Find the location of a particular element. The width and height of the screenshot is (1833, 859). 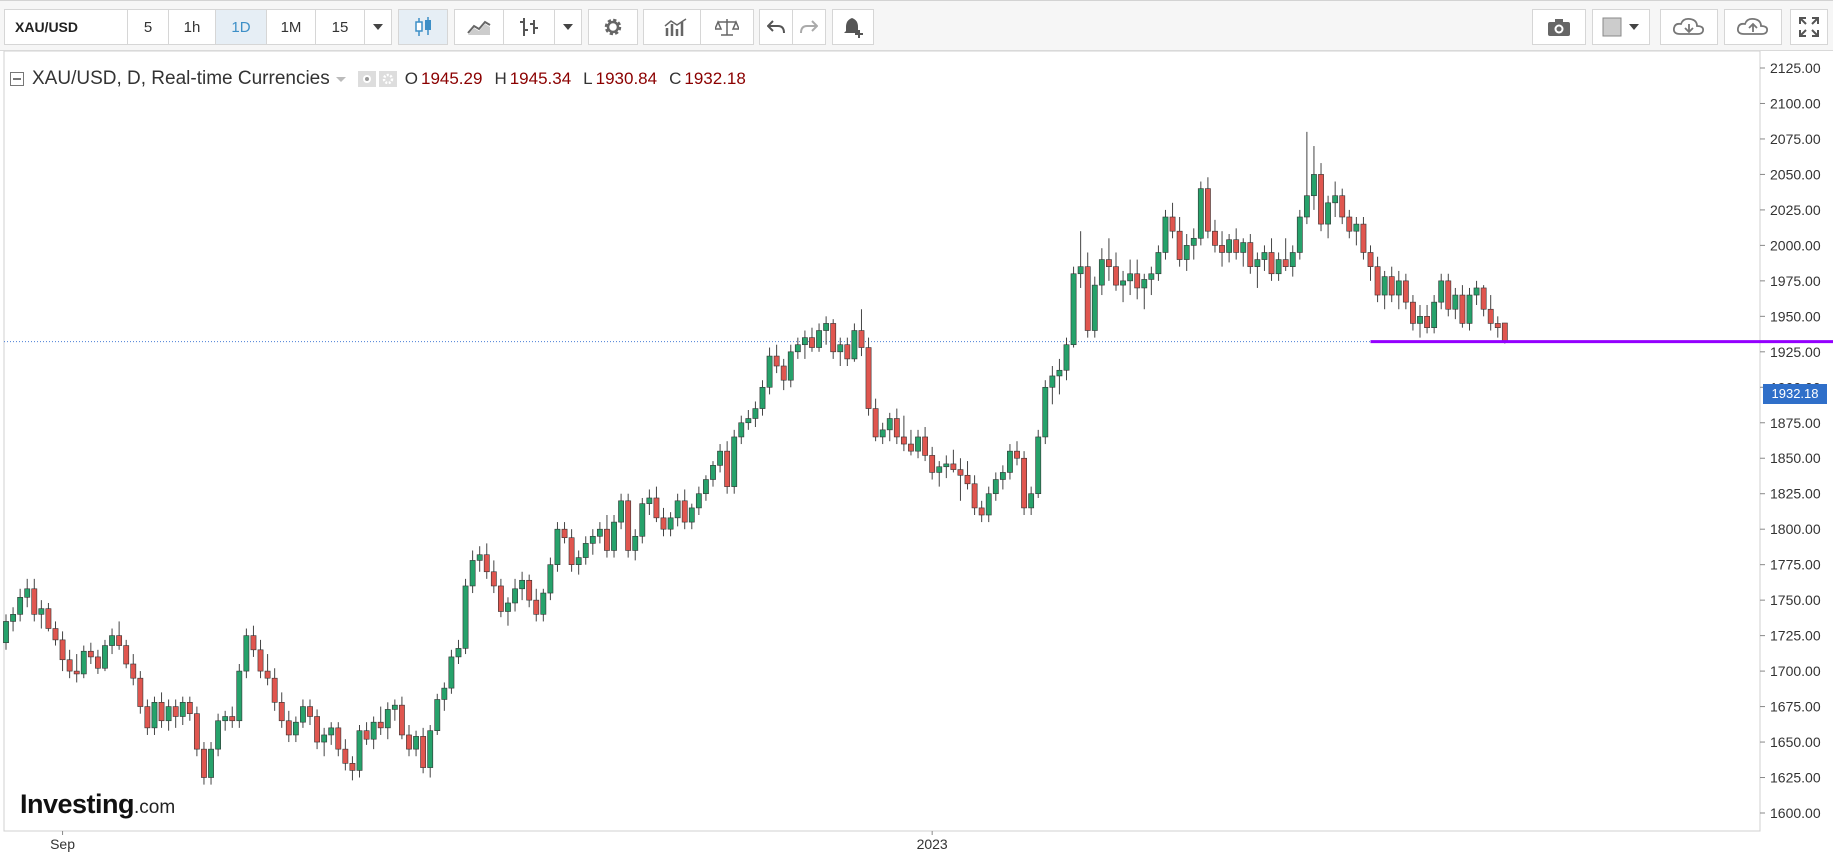

save-cloud-button is located at coordinates (1753, 27).